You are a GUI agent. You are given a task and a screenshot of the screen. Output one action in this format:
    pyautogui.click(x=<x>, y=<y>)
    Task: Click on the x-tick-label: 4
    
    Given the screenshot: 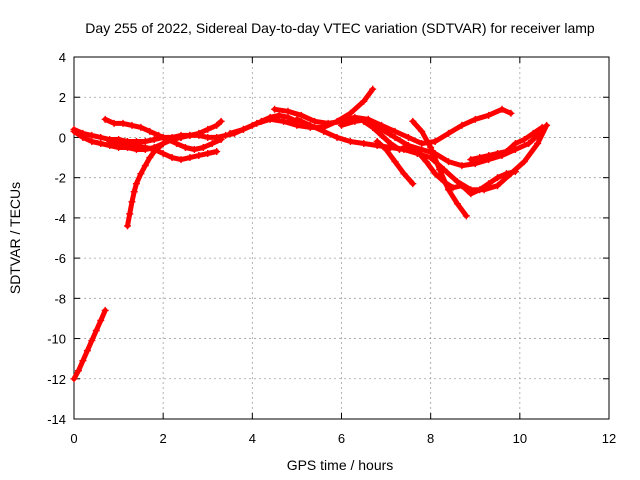 What is the action you would take?
    pyautogui.click(x=252, y=438)
    